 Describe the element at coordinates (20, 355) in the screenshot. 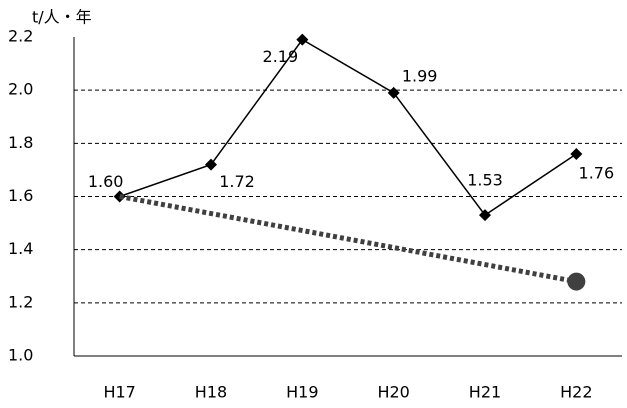

I see `y-tick-label: 1.0` at that location.